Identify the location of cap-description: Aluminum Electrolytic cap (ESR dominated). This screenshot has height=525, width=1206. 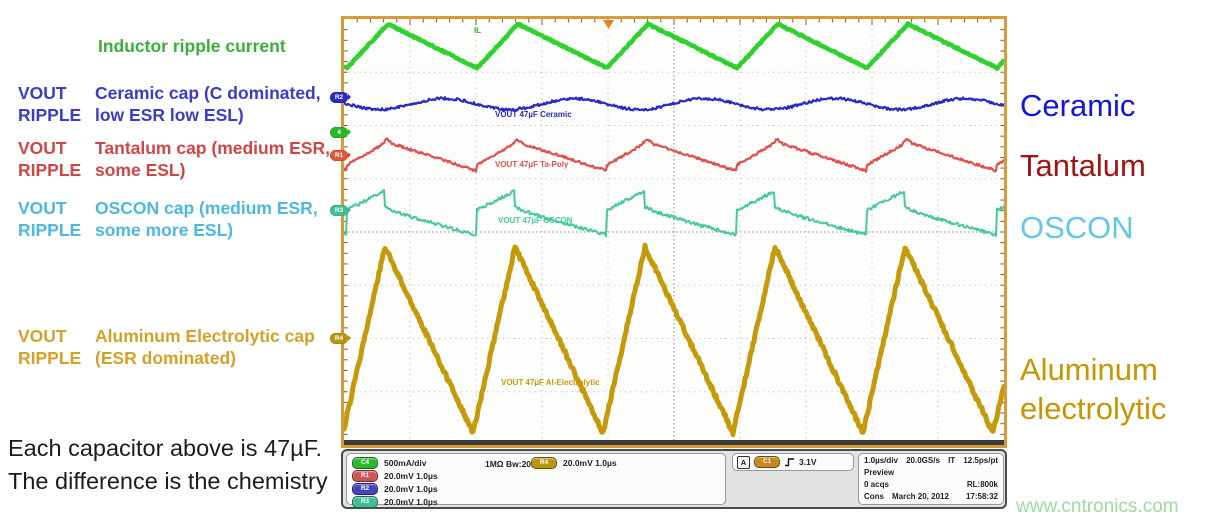
(205, 347).